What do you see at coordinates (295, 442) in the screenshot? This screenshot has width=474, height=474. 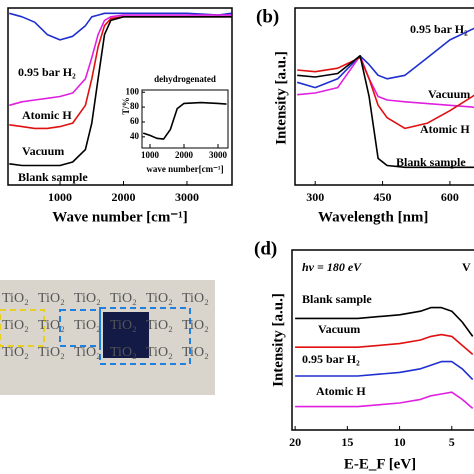 I see `x-tick-label: 20` at bounding box center [295, 442].